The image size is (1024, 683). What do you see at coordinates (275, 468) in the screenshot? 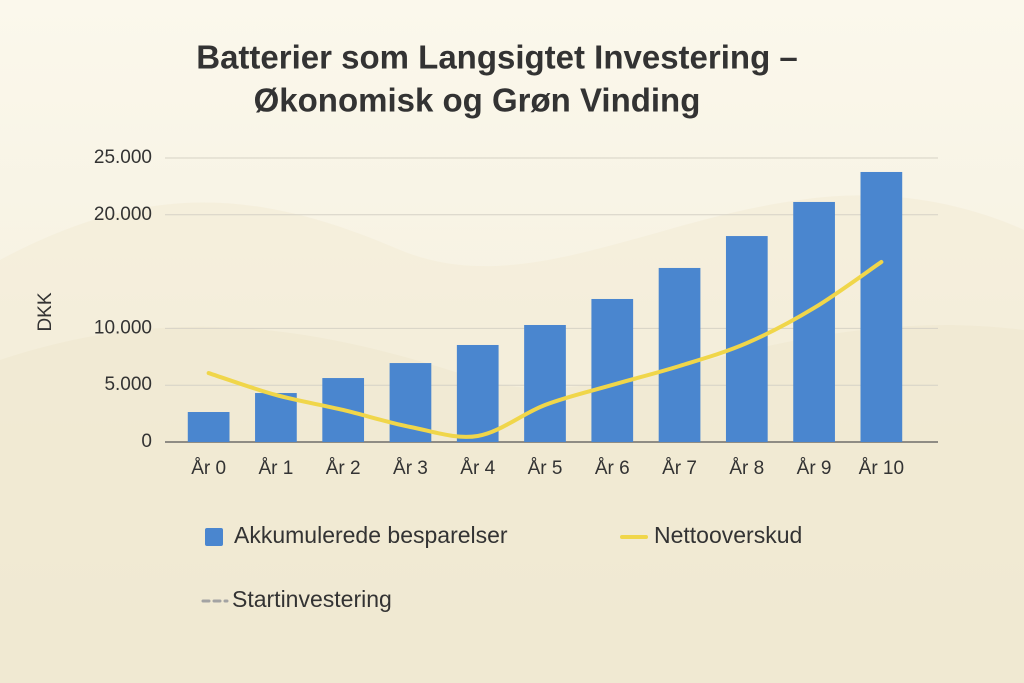
I see `x-tick-label: År 1` at bounding box center [275, 468].